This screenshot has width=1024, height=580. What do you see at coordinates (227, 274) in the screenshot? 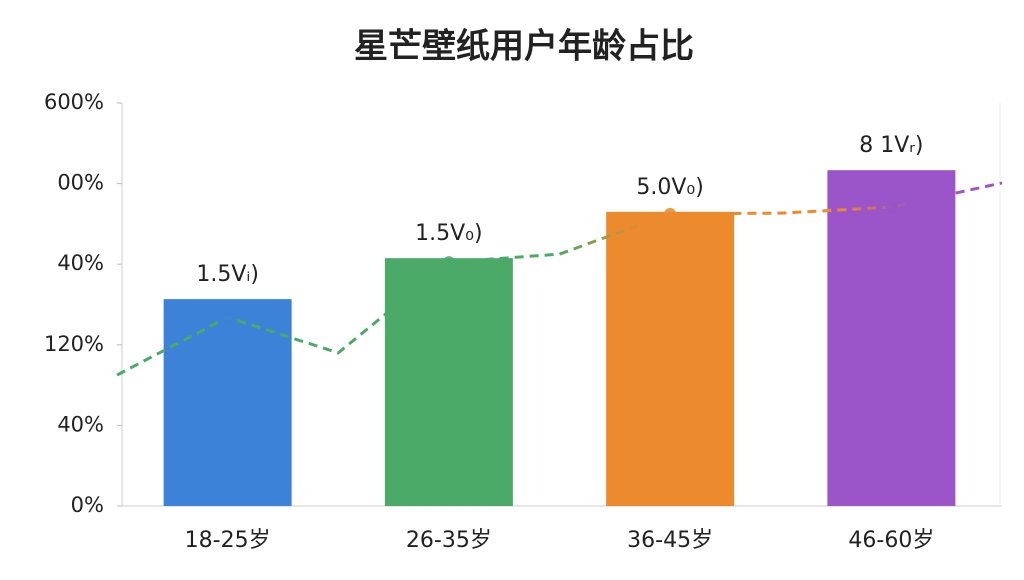
I see `data-label: 1.5Vᵢ)` at bounding box center [227, 274].